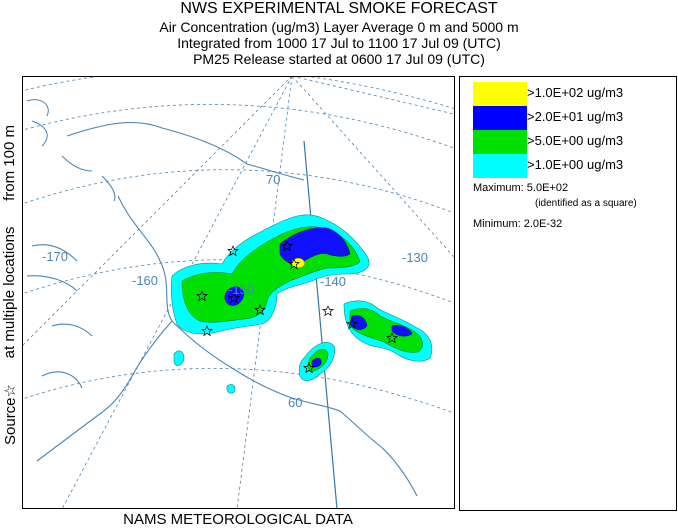 The width and height of the screenshot is (678, 532). Describe the element at coordinates (9, 292) in the screenshot. I see `multiple-locations-label: at multiple locations` at that location.